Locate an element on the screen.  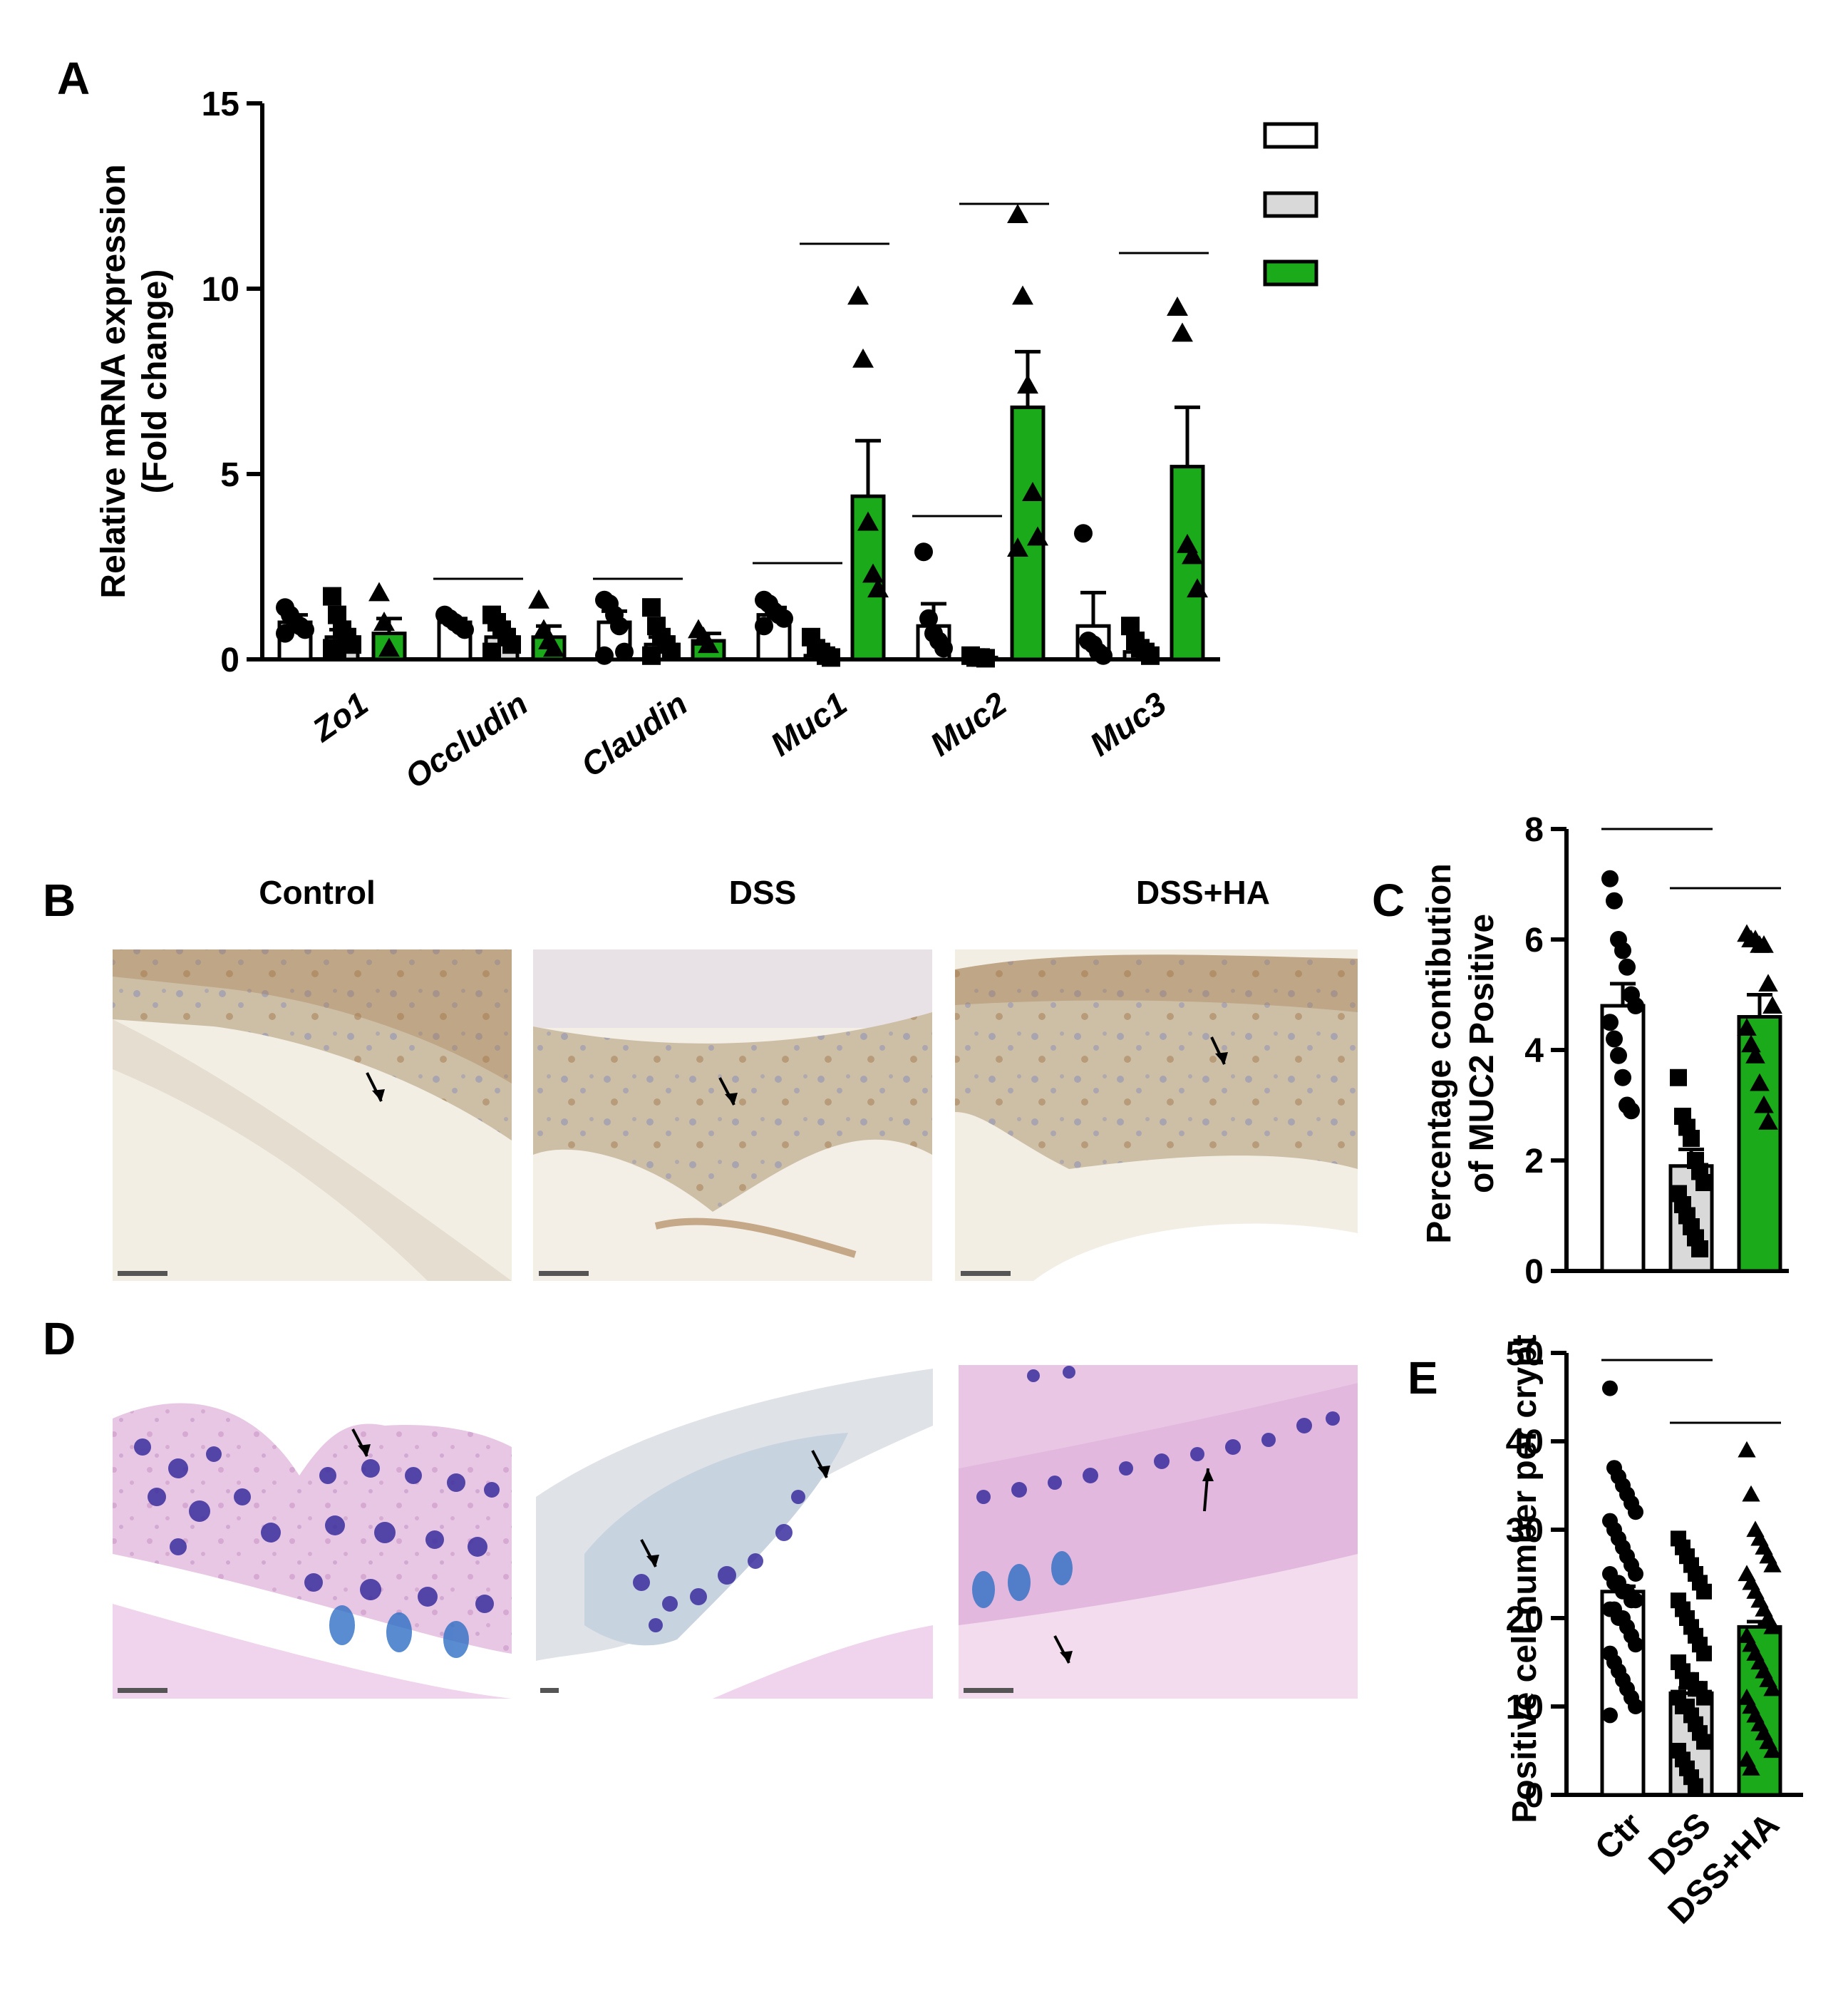
y-axis-label-e: Positive cell number per crypt is located at coordinates (1525, 1578).